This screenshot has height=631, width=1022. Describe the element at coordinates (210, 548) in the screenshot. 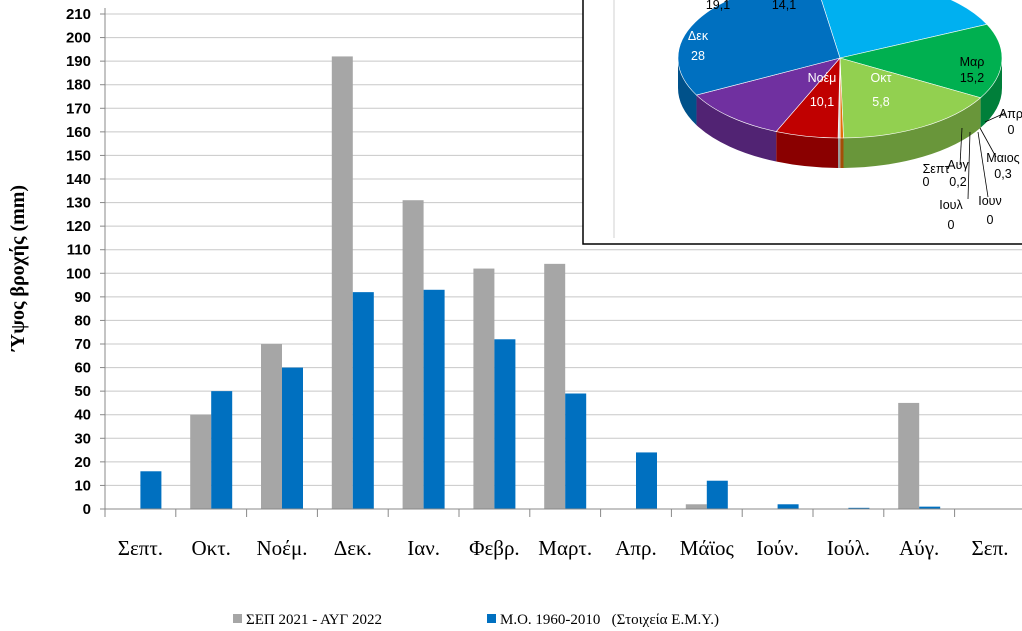

I see `x-category-label: Οκτ.` at that location.